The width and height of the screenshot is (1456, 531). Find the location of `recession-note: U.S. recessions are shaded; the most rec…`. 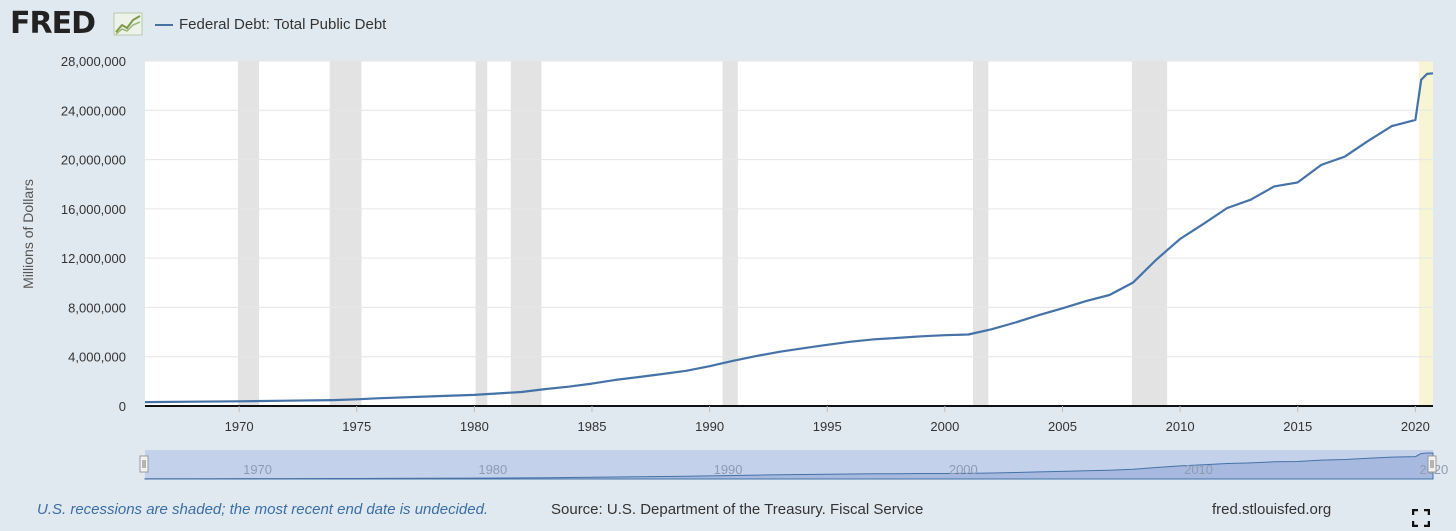

recession-note: U.S. recessions are shaded; the most rec… is located at coordinates (263, 509).